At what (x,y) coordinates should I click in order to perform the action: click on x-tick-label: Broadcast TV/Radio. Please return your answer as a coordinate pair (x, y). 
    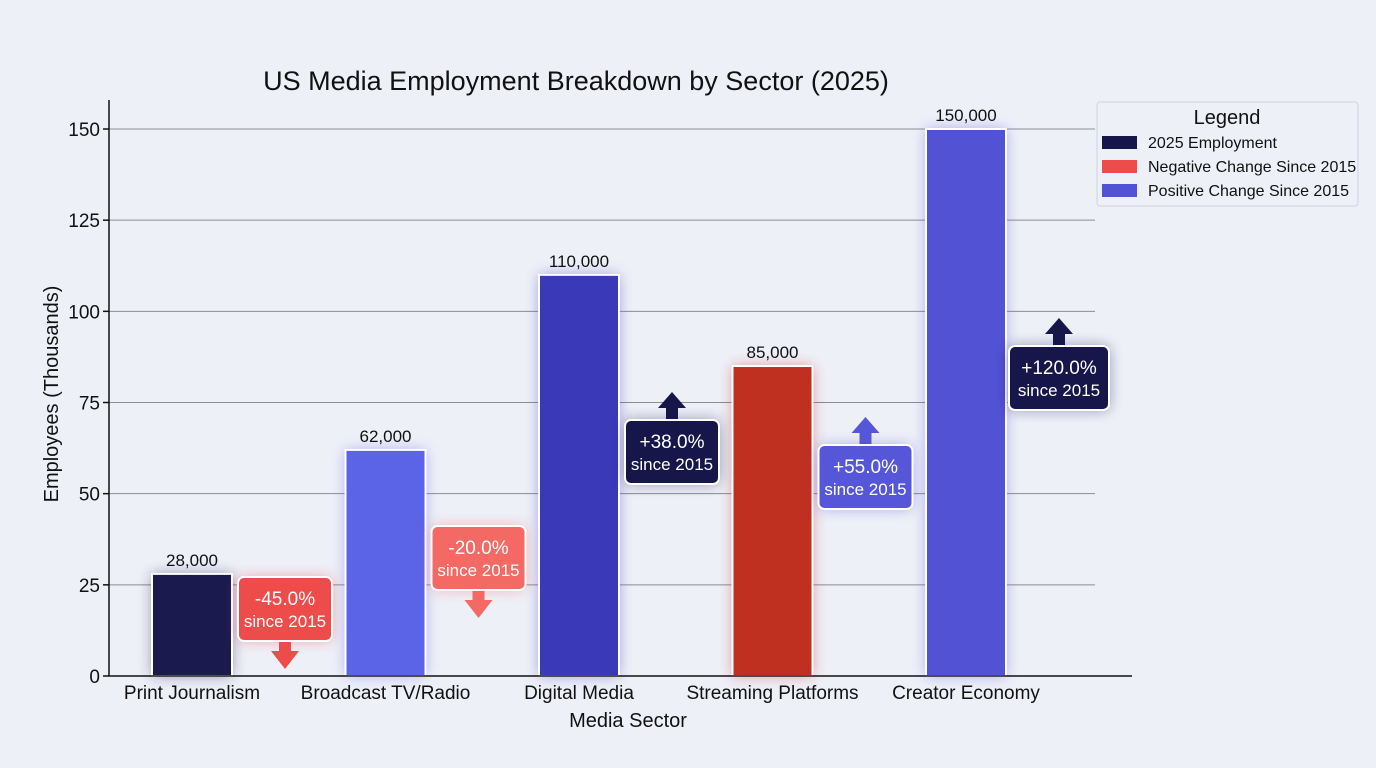
    Looking at the image, I should click on (386, 693).